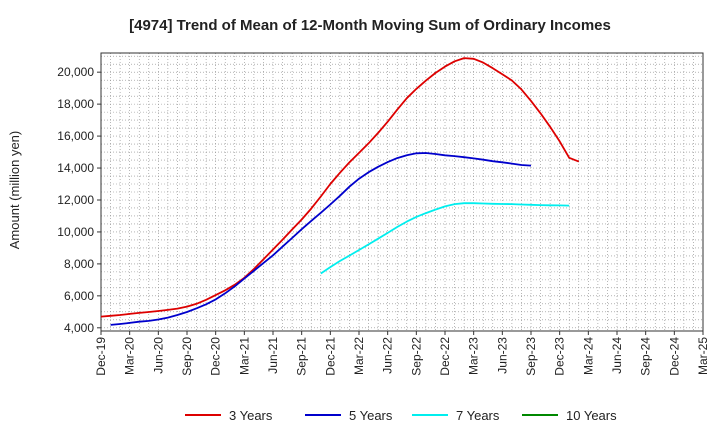 Image resolution: width=720 pixels, height=440 pixels. I want to click on x-tick-label: Sep-23, so click(531, 356).